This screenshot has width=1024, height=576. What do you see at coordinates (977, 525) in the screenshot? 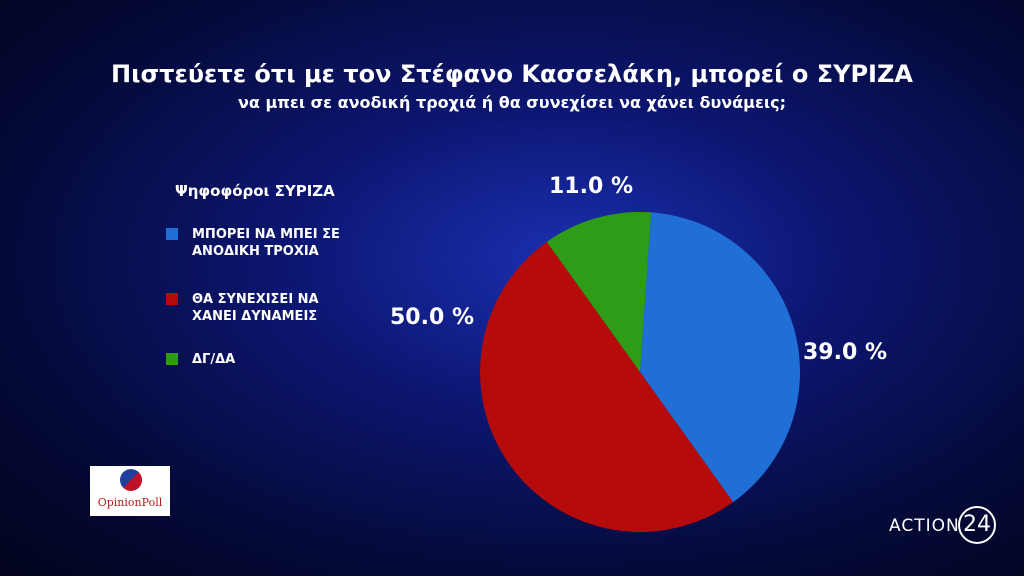
I see `channel-number: 24` at bounding box center [977, 525].